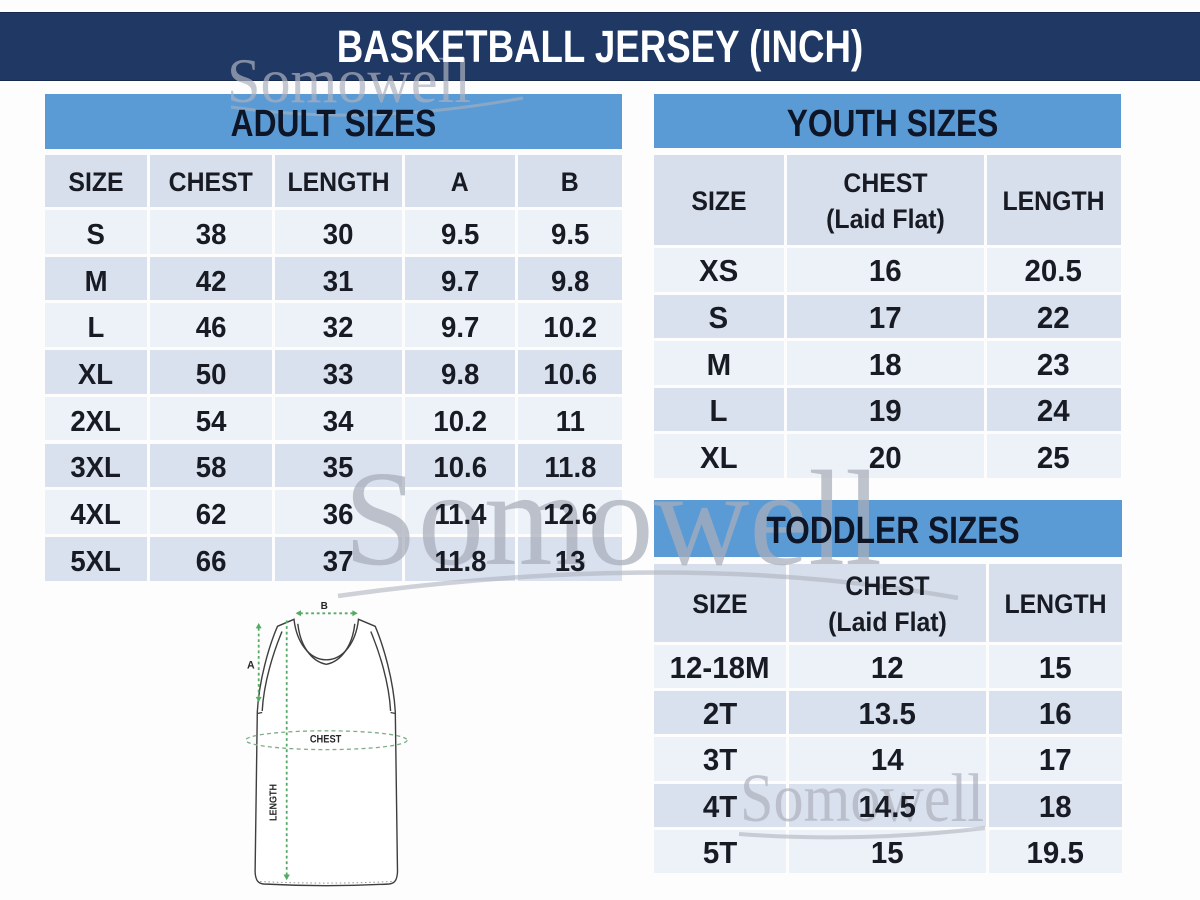 This screenshot has width=1200, height=900. Describe the element at coordinates (326, 740) in the screenshot. I see `svg-text: CHEST` at that location.